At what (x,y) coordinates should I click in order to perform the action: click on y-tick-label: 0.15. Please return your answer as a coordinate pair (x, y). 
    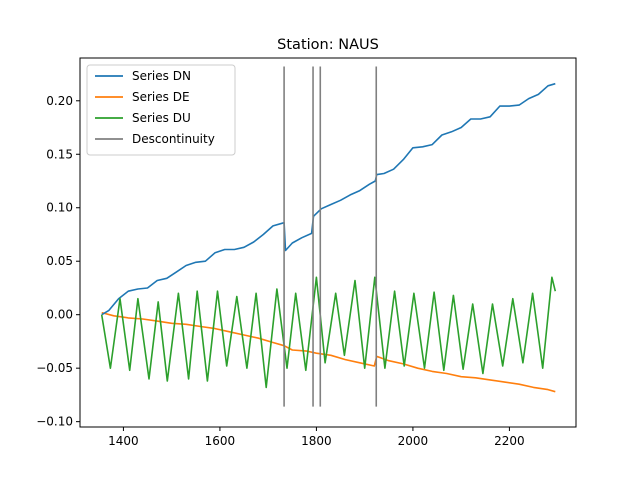
    Looking at the image, I should click on (59, 154).